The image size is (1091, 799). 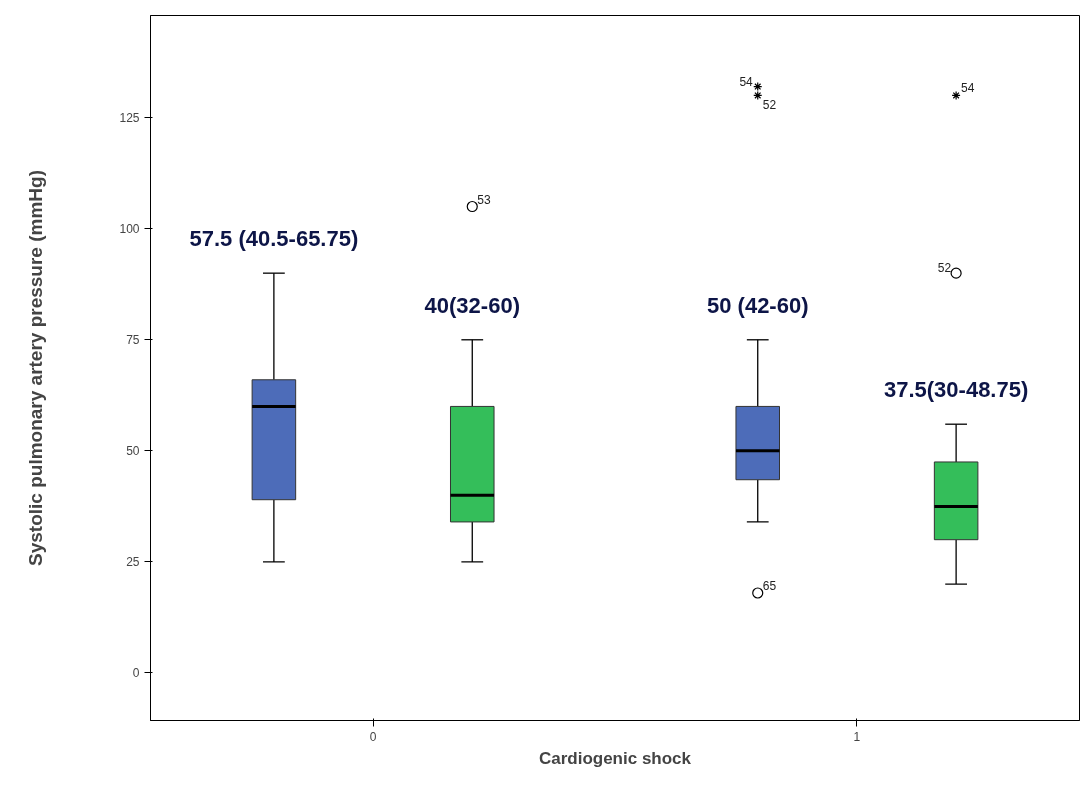 I want to click on annotation: 65, so click(x=769, y=586).